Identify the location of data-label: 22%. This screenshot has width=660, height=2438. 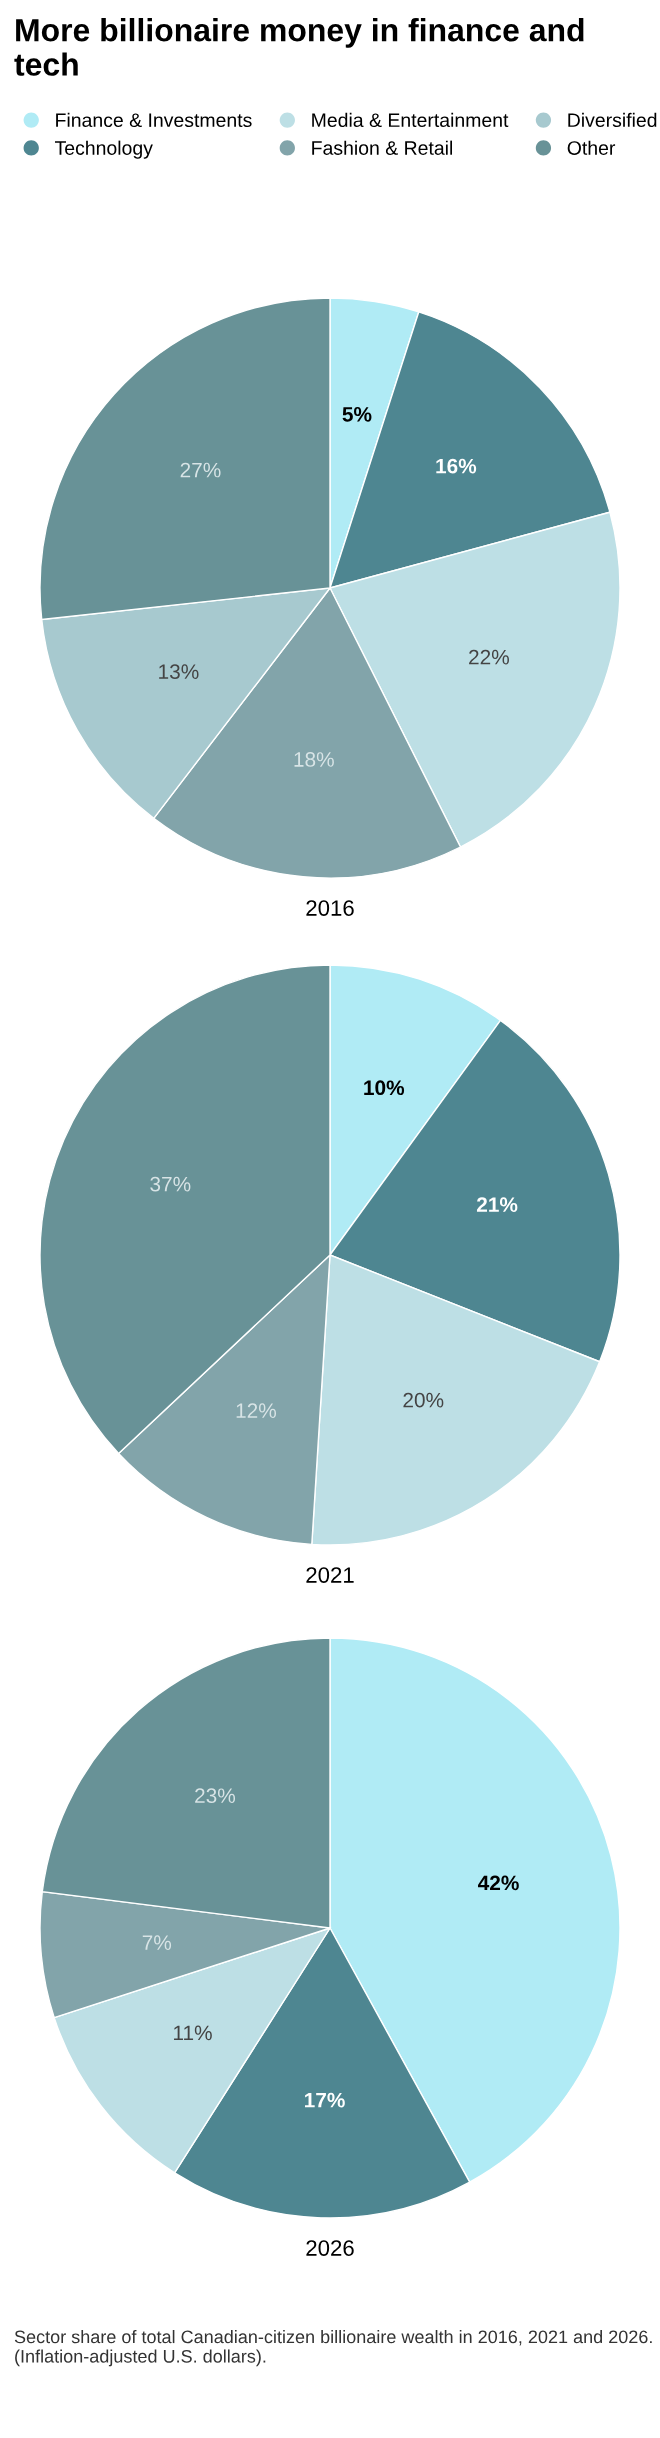
(489, 657).